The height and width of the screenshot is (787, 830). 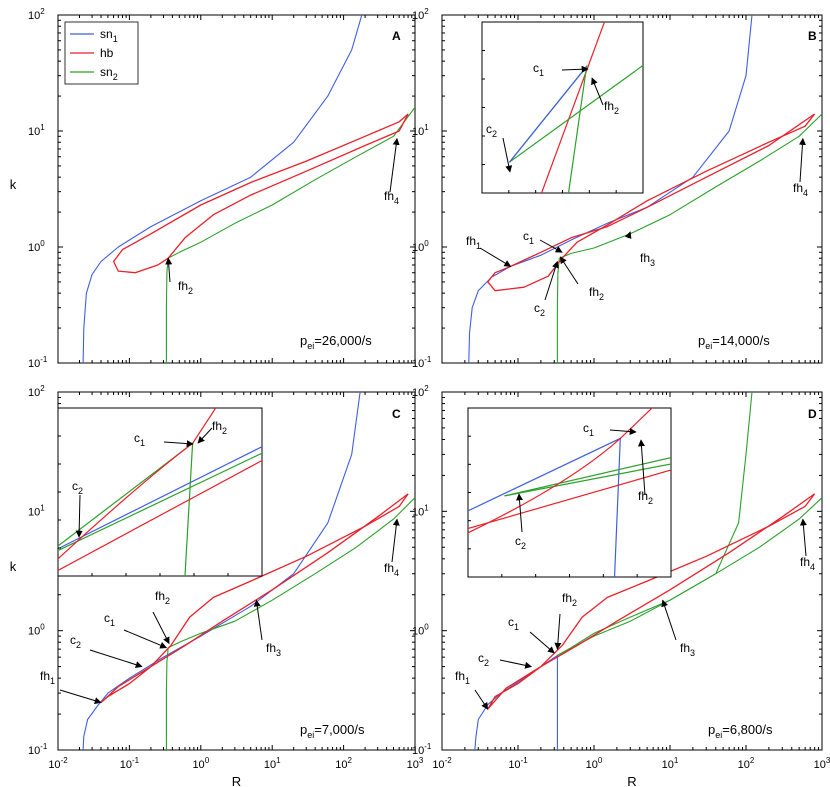 What do you see at coordinates (136, 760) in the screenshot?
I see `x-tick-exp: -1` at bounding box center [136, 760].